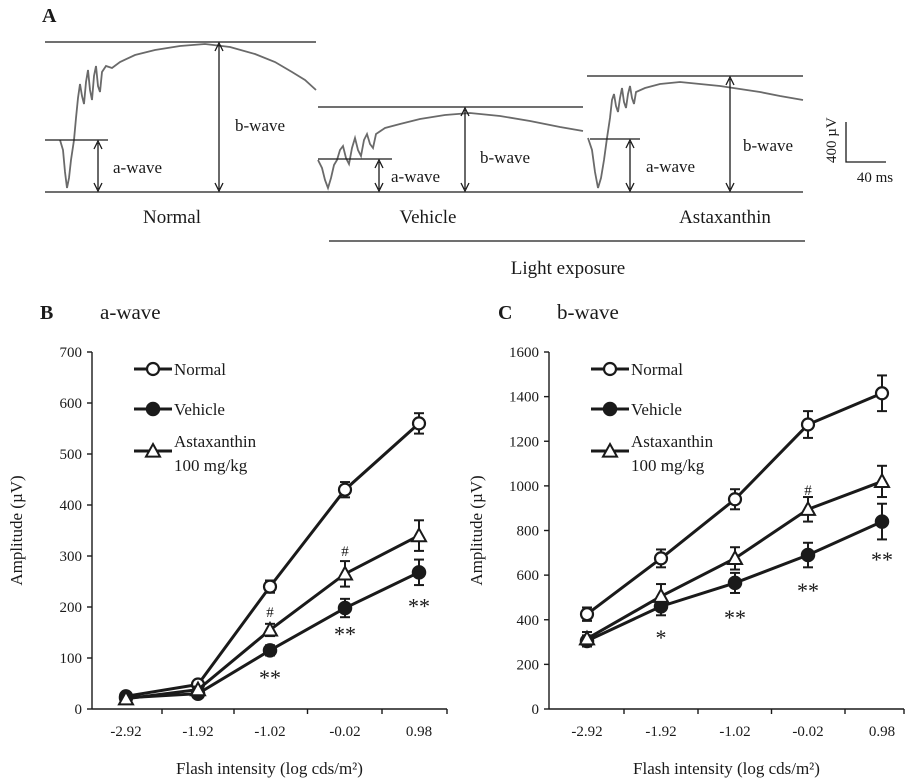 The width and height of the screenshot is (917, 781). I want to click on x-axis-label: Flash intensity (log cds/m²), so click(726, 768).